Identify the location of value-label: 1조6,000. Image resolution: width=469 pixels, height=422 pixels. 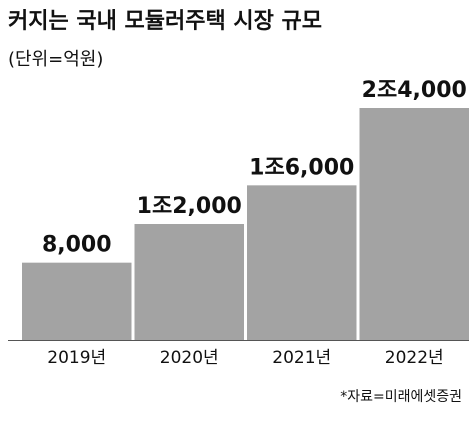
(301, 167).